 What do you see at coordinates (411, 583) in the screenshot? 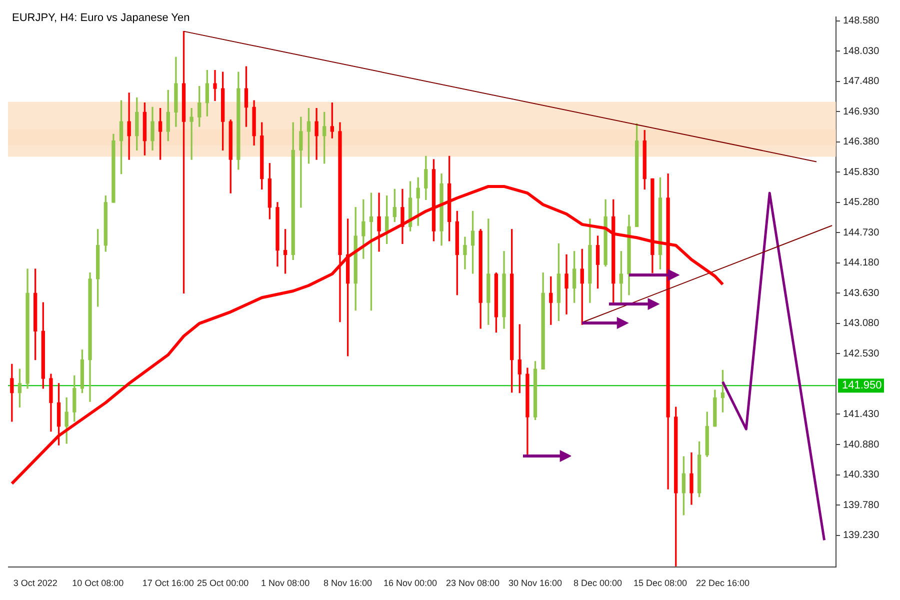
I see `x-tick-label: 16 Nov 00:00` at bounding box center [411, 583].